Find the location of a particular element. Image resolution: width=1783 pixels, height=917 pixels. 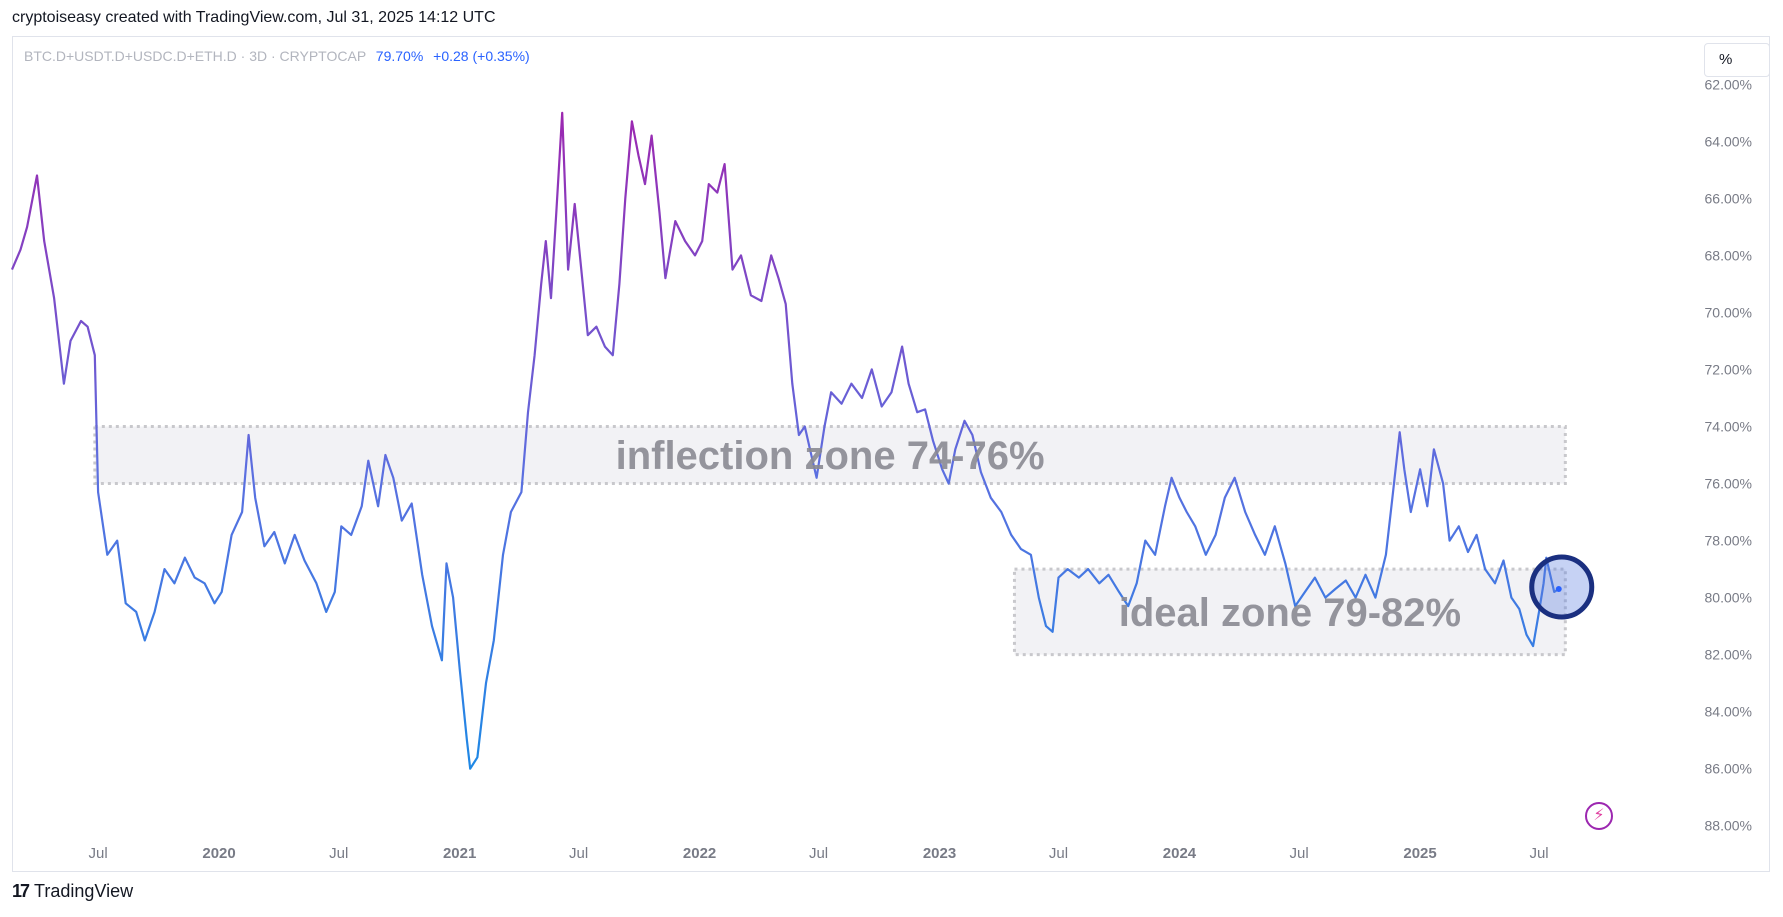

x-tick-label: 2021 is located at coordinates (459, 853).